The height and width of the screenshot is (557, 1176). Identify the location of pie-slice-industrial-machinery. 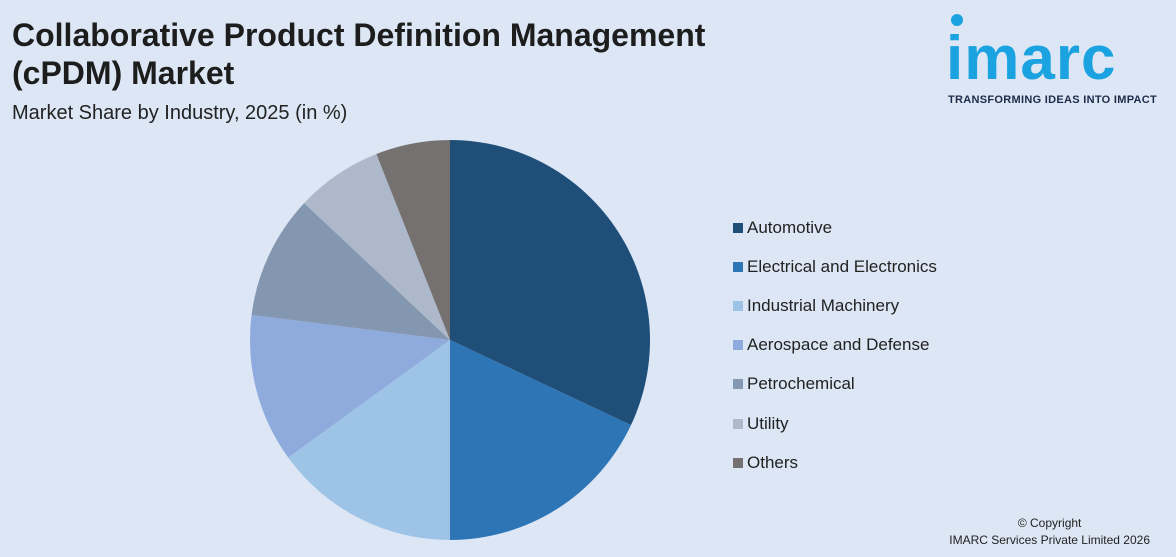
(369, 440).